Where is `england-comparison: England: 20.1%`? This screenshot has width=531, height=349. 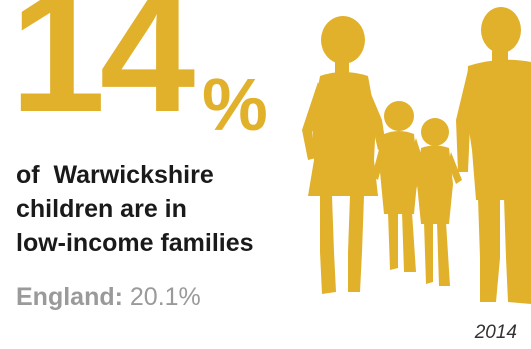 england-comparison: England: 20.1% is located at coordinates (108, 297).